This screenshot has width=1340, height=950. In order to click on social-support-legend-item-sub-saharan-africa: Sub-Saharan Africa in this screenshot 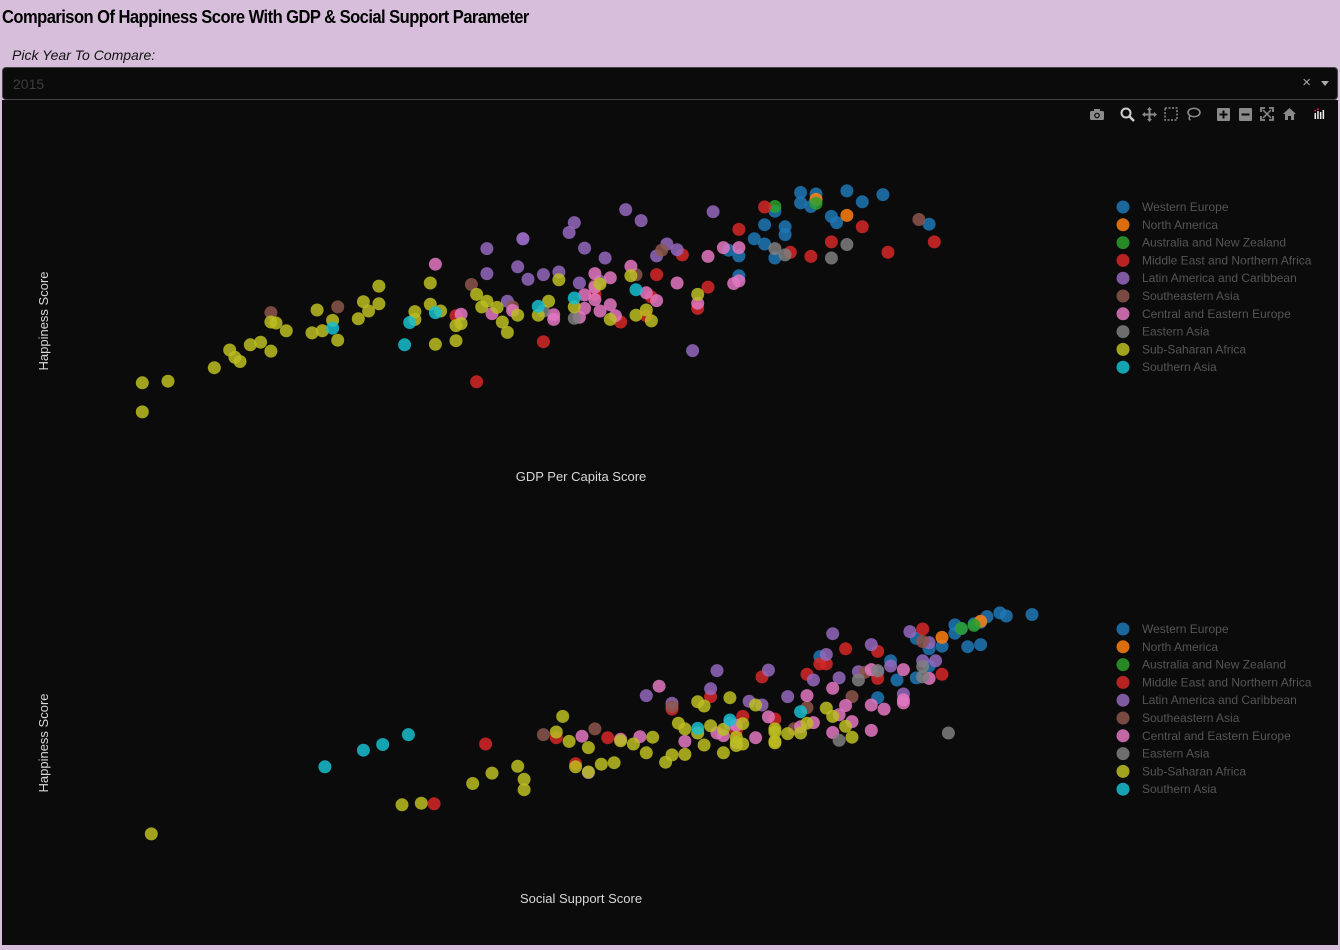, I will do `click(1181, 771)`.